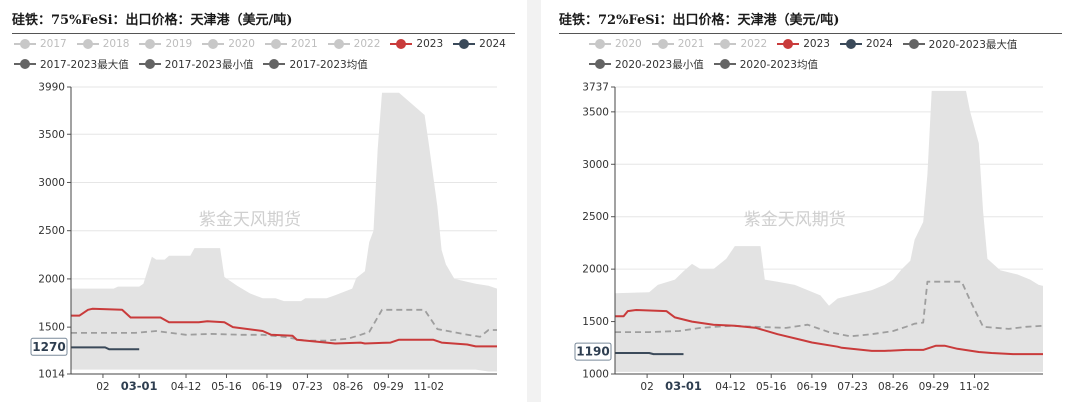 This screenshot has width=1068, height=402. Describe the element at coordinates (699, 20) in the screenshot. I see `chart-title: 硅铁：72%FeSi：出口价格：天津港（美元/吨)` at that location.